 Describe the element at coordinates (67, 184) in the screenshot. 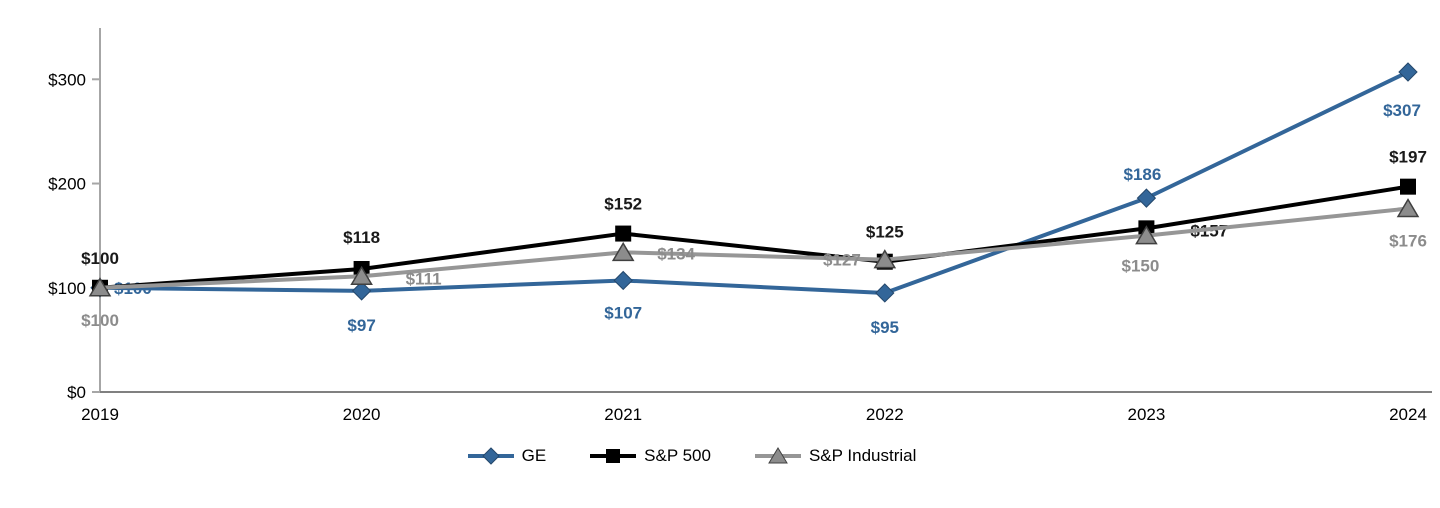

I see `y-axis-tick-label: $200` at that location.